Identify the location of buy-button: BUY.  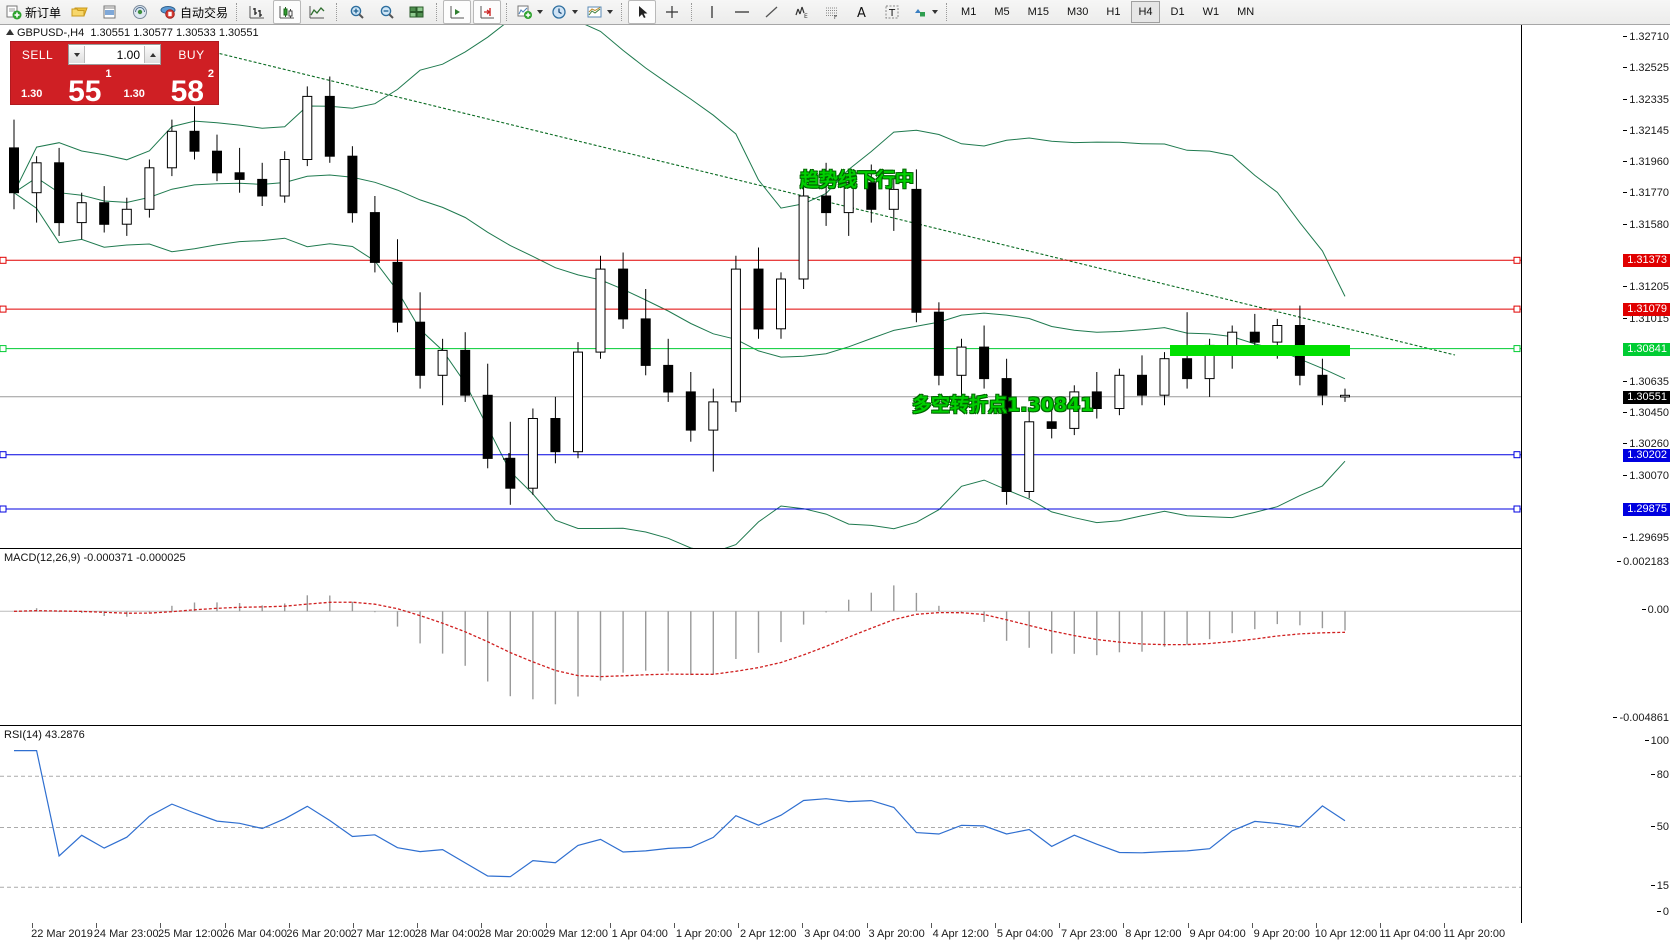
(191, 54).